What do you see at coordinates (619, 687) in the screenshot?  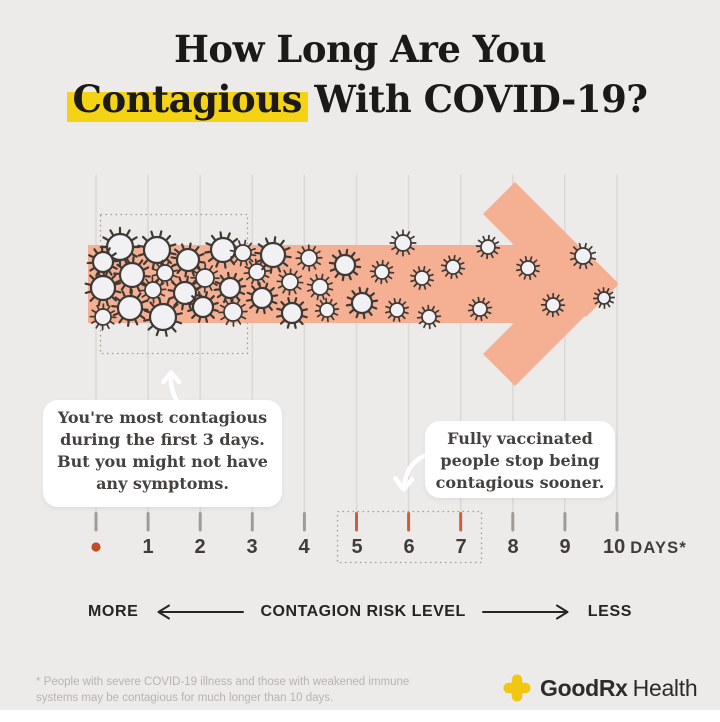 I see `brand-wordmark: GoodRx Health` at bounding box center [619, 687].